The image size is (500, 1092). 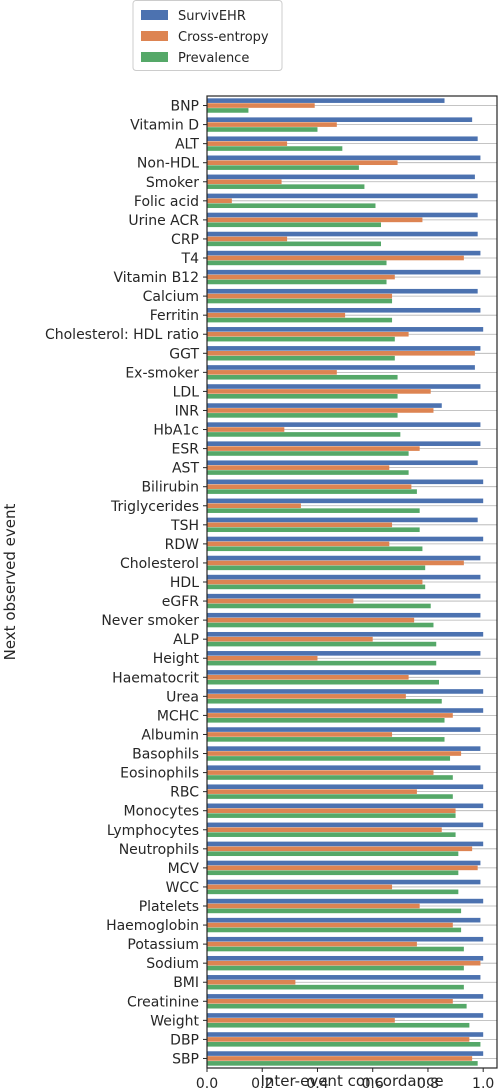 What do you see at coordinates (164, 126) in the screenshot?
I see `y-tick-label: Vitamin D` at bounding box center [164, 126].